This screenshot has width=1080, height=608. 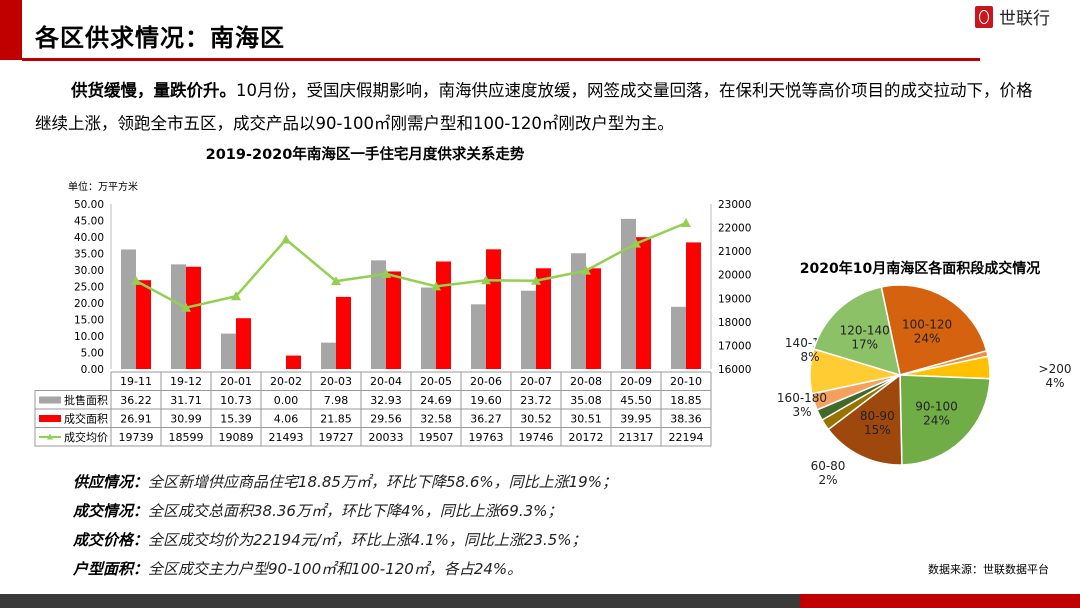 What do you see at coordinates (586, 400) in the screenshot?
I see `table-cell: 35.08` at bounding box center [586, 400].